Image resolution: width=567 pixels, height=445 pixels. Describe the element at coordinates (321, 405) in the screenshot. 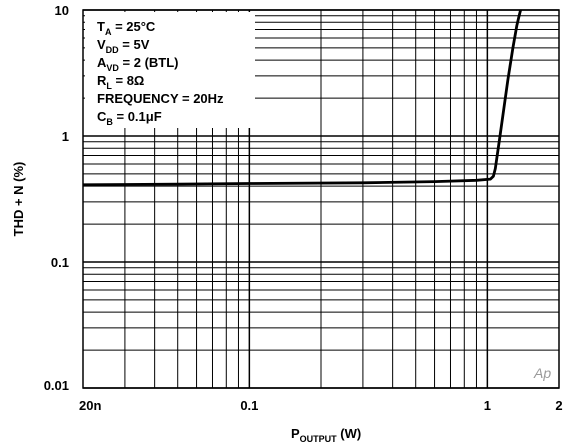

I see `x-tick-labels: 20n 0.1 1 2` at that location.